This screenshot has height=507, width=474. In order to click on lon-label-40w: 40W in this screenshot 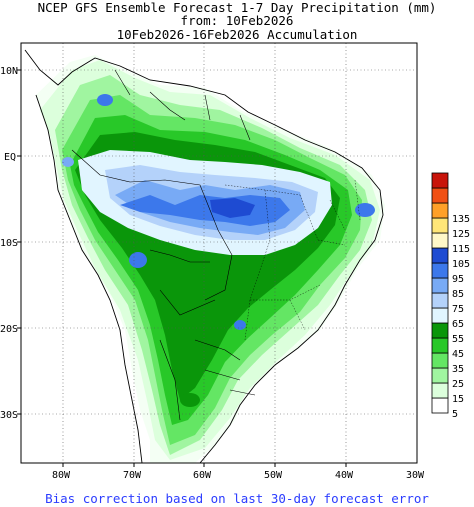, I will do `click(344, 475)`.